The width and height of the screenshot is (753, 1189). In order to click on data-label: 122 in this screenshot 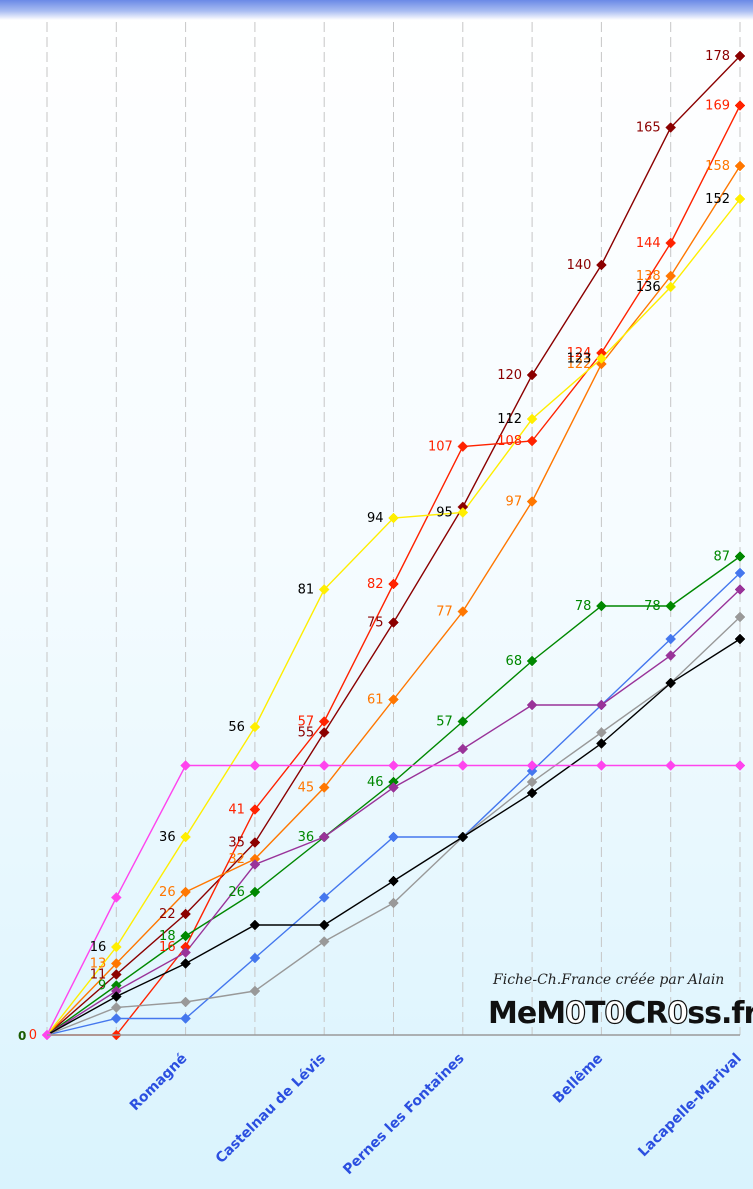, I will do `click(579, 364)`.